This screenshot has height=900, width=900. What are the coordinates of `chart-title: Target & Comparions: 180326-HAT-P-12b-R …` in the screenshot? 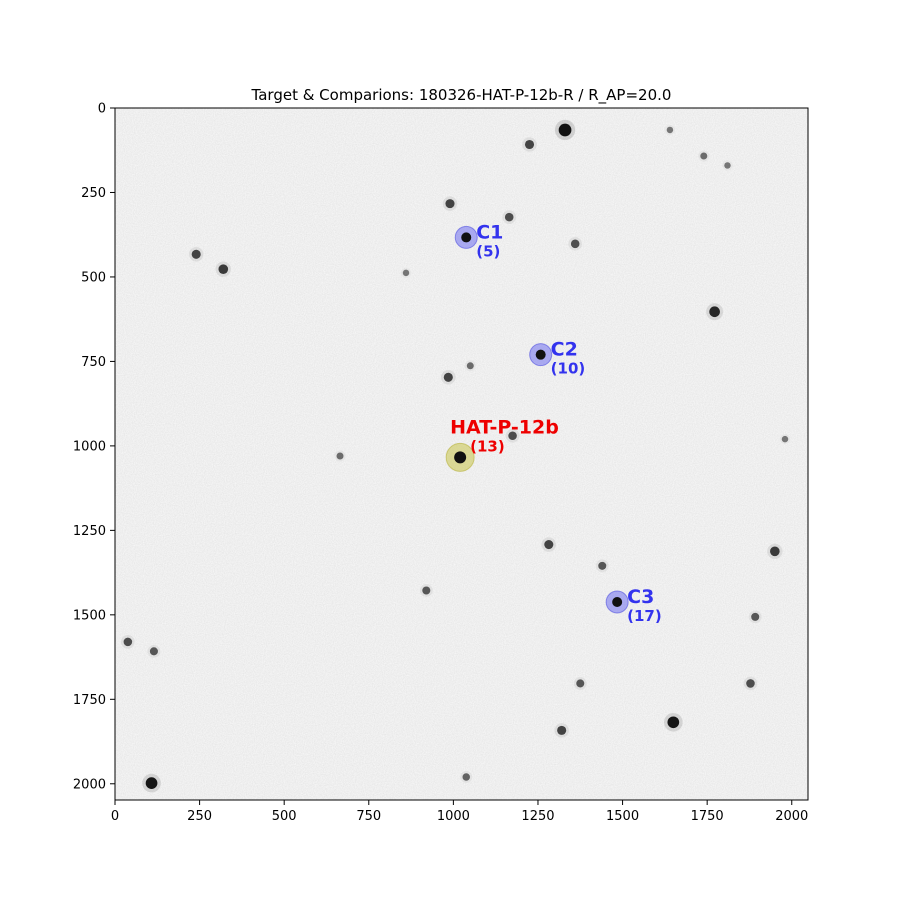 It's located at (461, 95).